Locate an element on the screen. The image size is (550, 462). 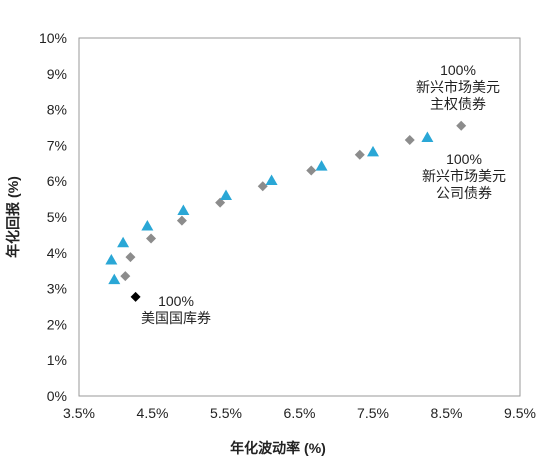
annotation-treasury-line-1: 100% is located at coordinates (176, 301).